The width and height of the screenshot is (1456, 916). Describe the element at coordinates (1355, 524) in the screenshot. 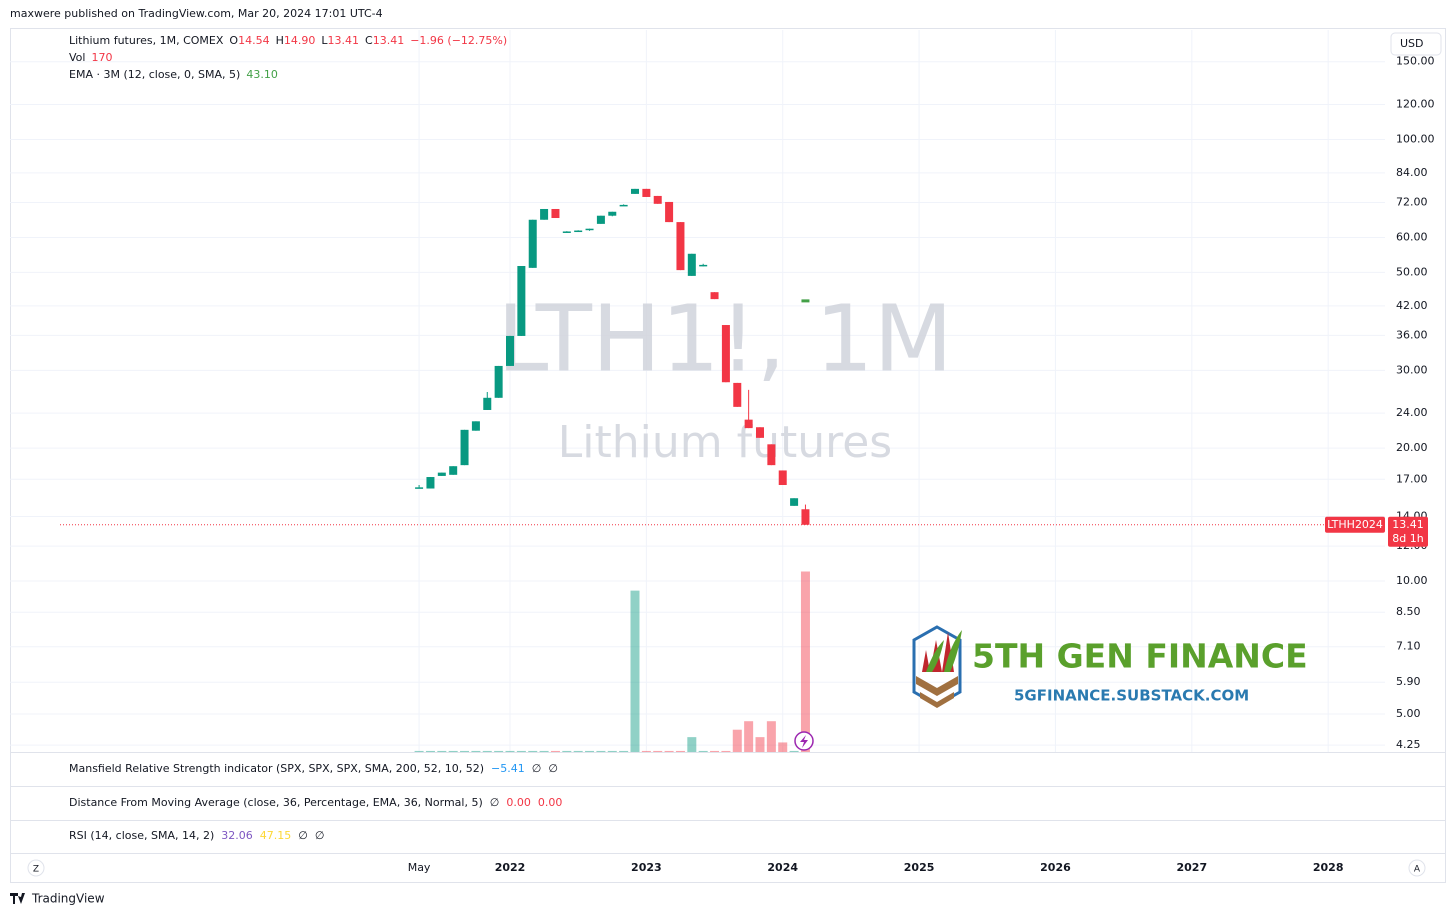

I see `contract-label: LTHH2024` at that location.